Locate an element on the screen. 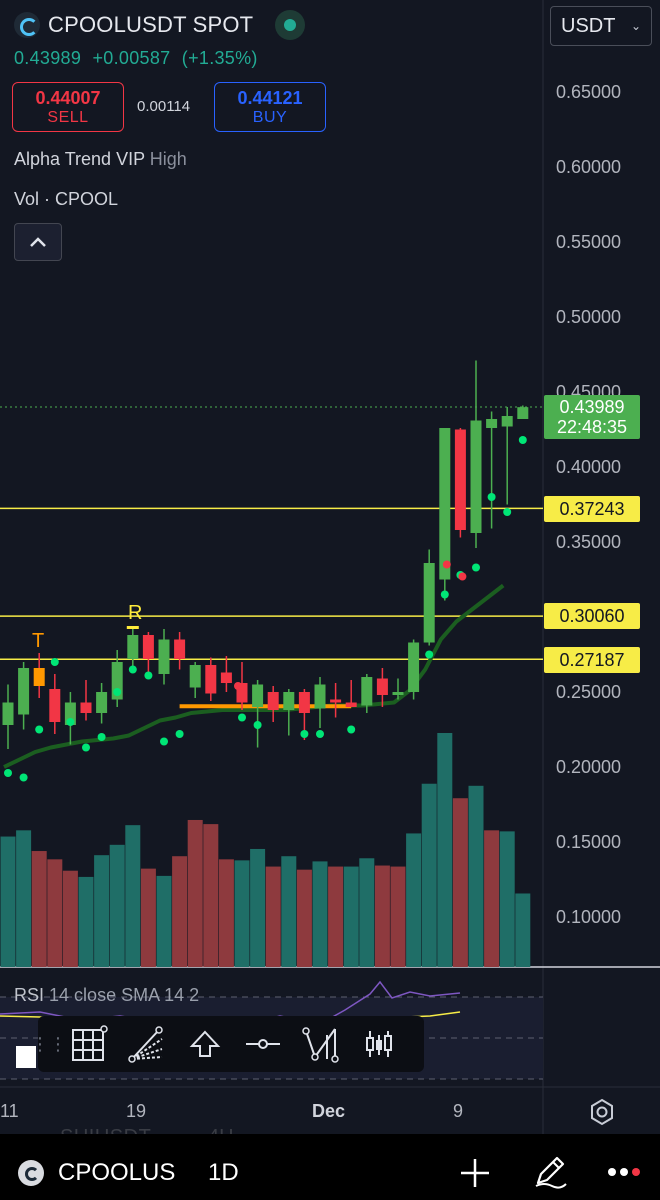  sell-price: 0.44007 is located at coordinates (68, 98).